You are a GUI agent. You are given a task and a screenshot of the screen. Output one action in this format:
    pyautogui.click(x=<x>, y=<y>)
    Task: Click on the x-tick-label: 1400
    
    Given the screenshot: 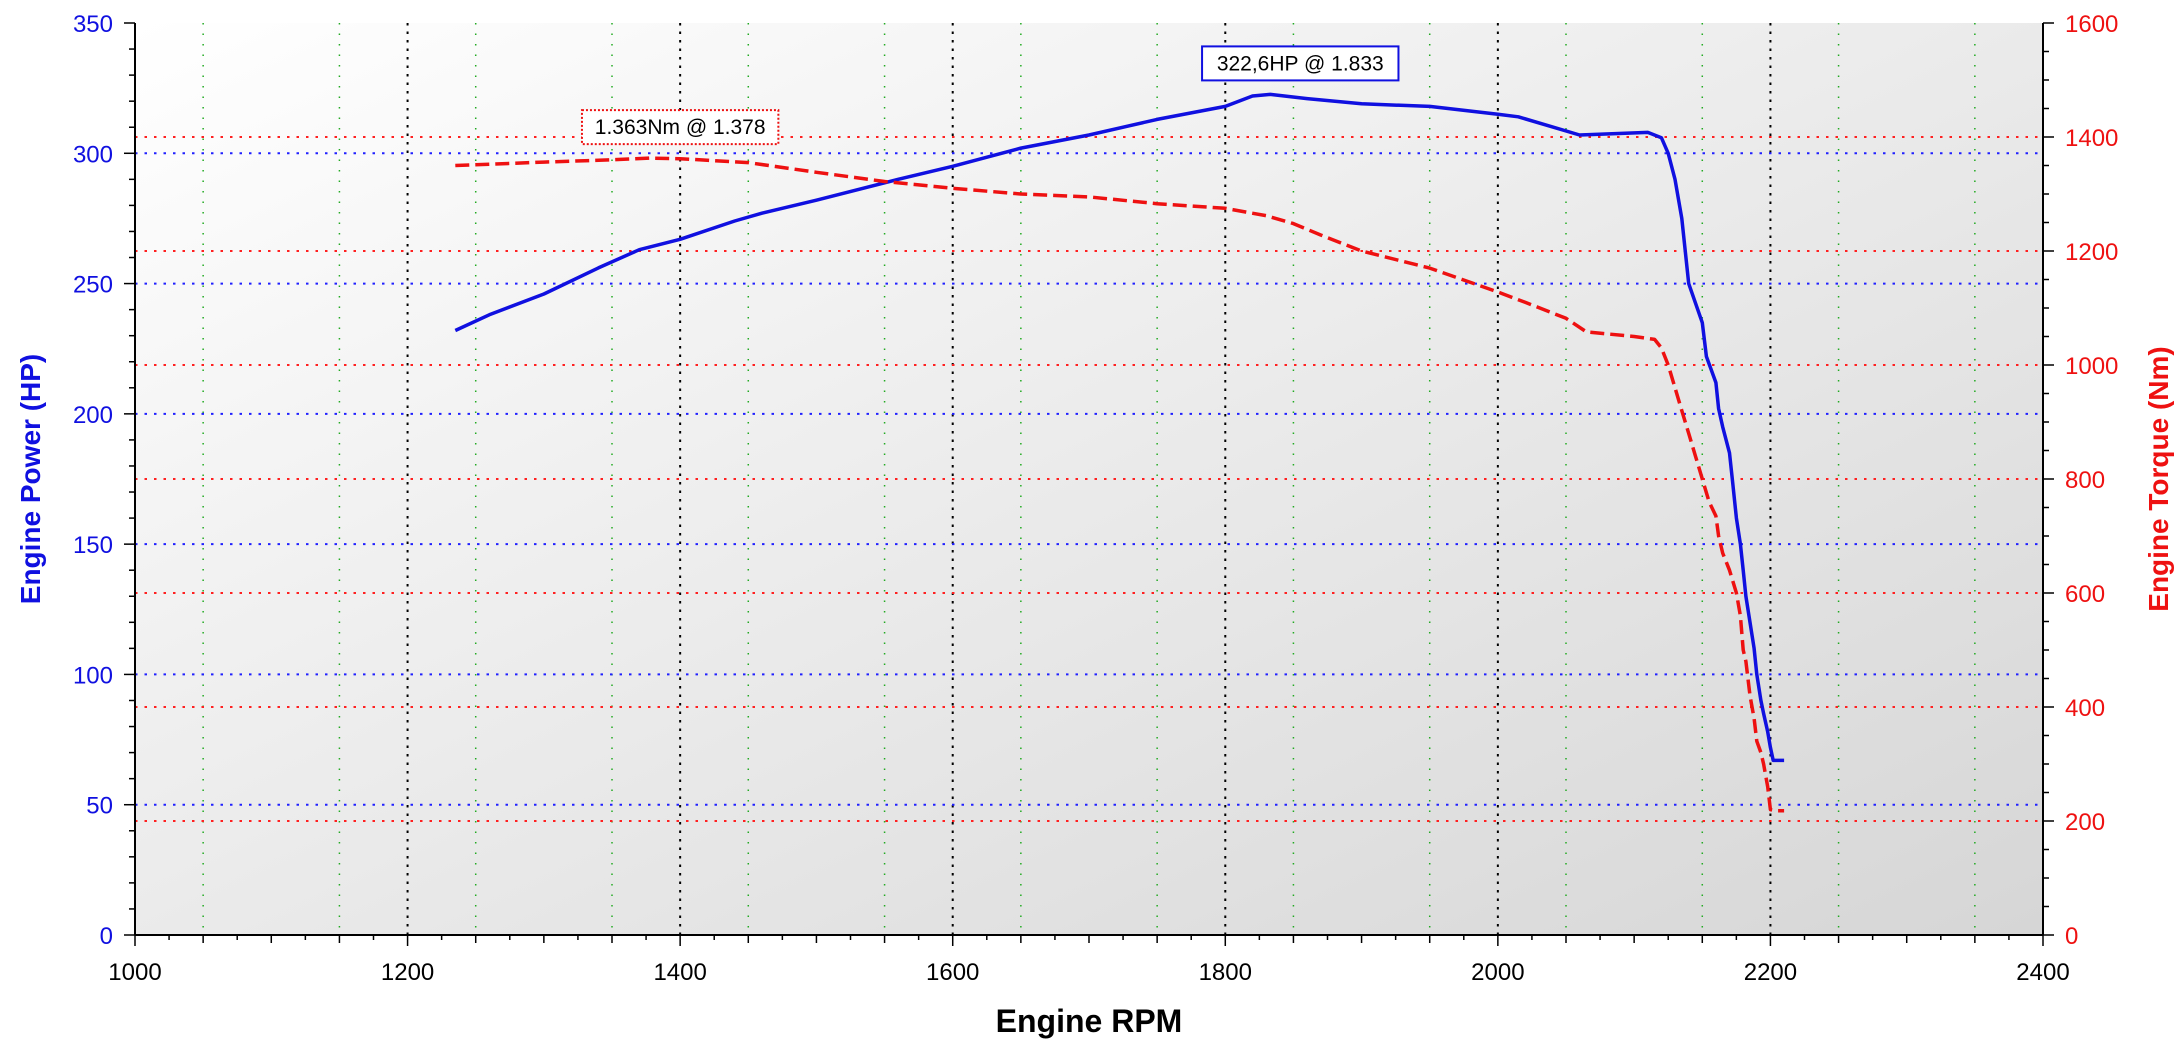 What is the action you would take?
    pyautogui.click(x=679, y=972)
    